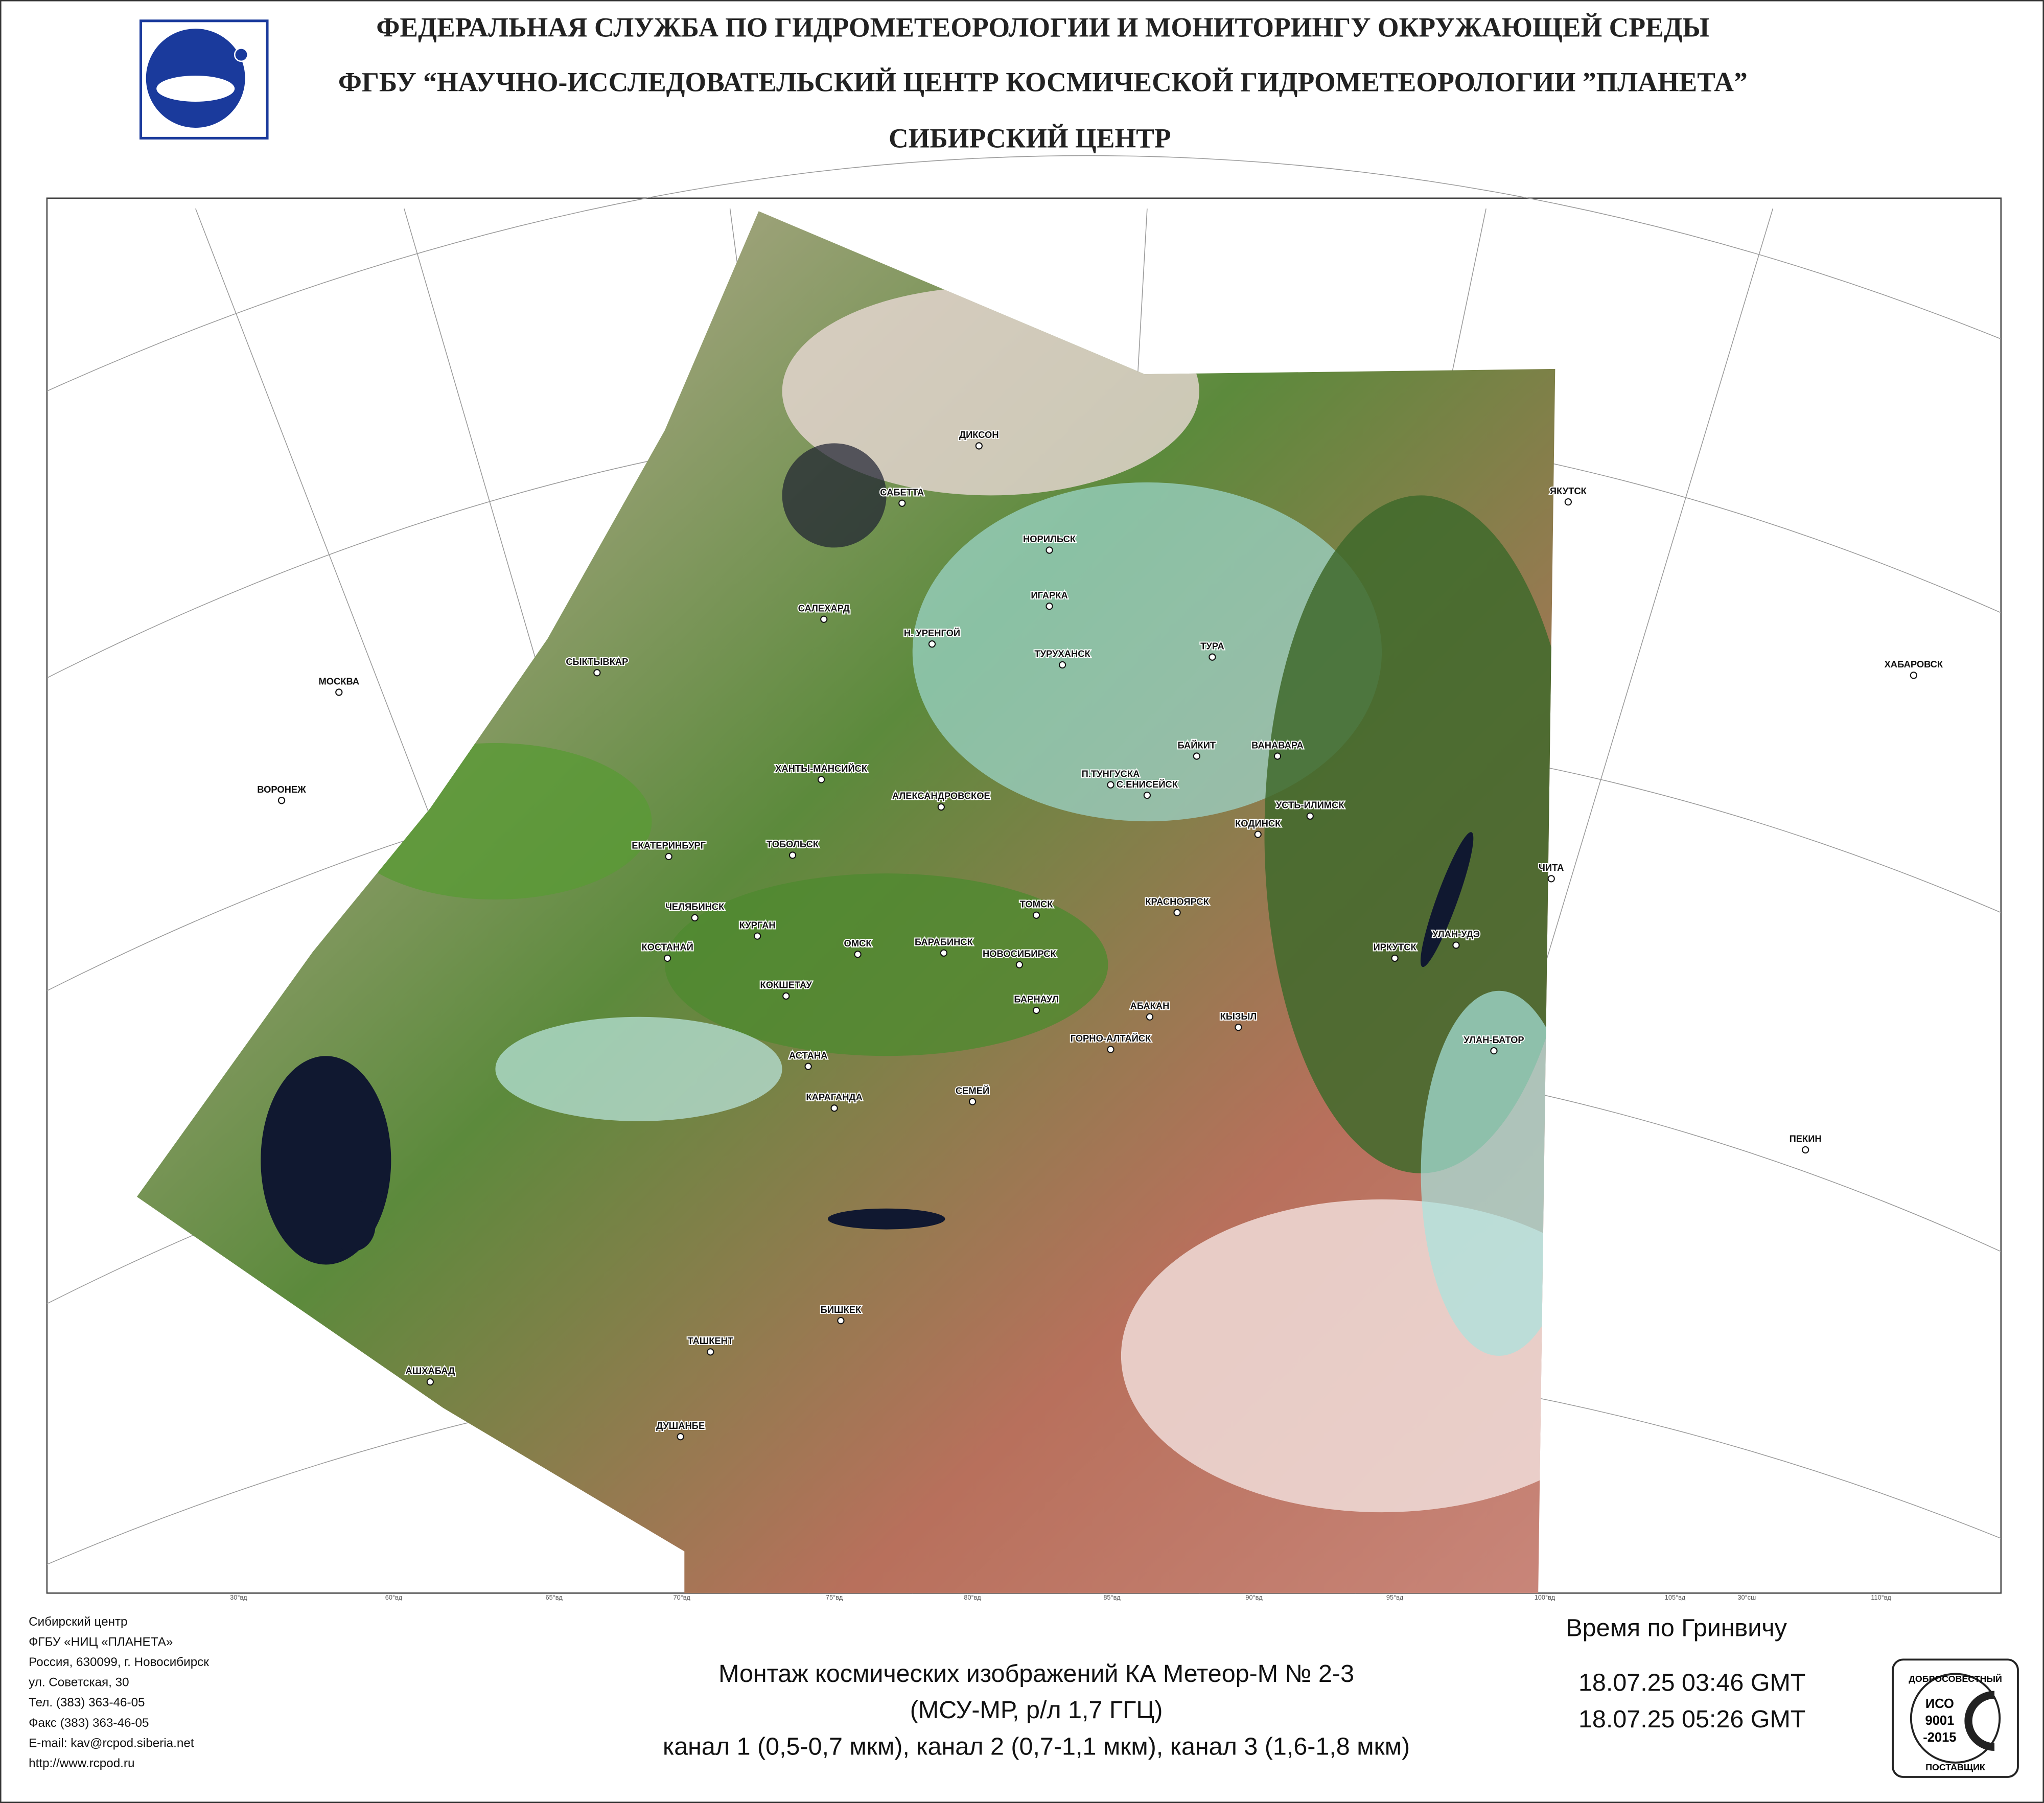 Image resolution: width=2044 pixels, height=1803 pixels. What do you see at coordinates (111, 1743) in the screenshot?
I see `contact-line: E-mail: kav@rcpod.siberia.net` at bounding box center [111, 1743].